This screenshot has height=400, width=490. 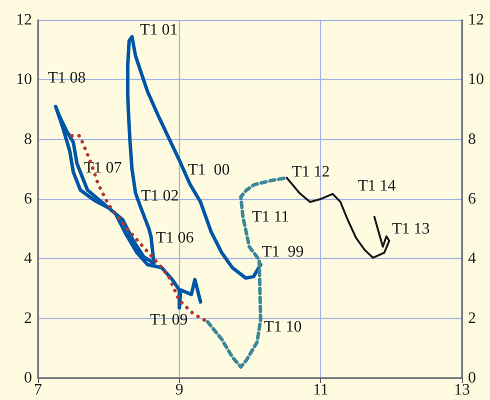 I want to click on y-tick-label: 6, so click(x=28, y=199).